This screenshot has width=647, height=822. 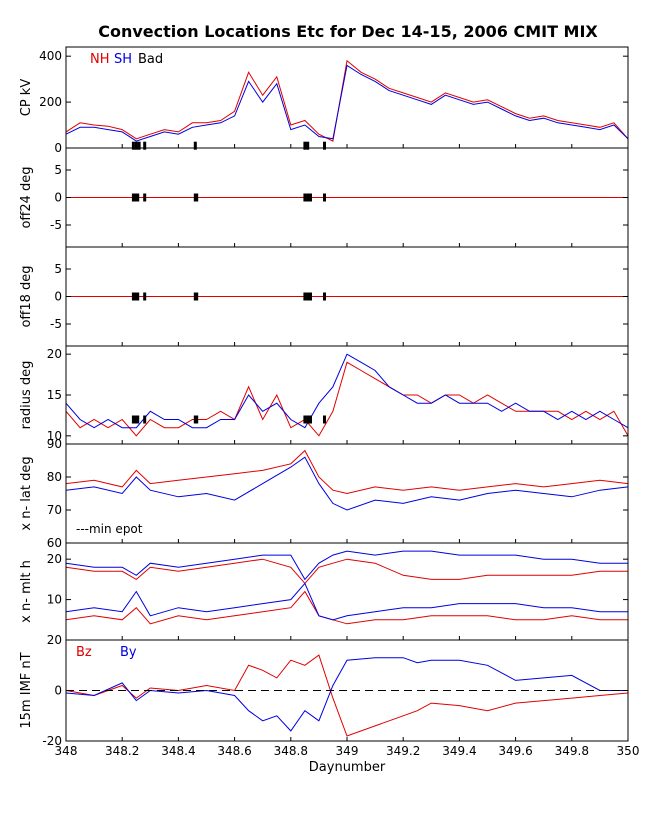 I want to click on legend-entry-nh: NH, so click(x=100, y=59).